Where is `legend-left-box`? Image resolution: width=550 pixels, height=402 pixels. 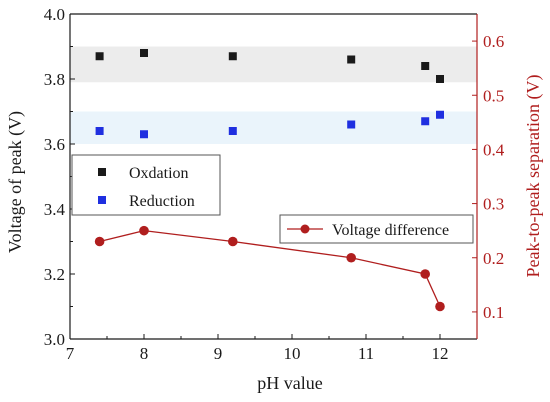 legend-left-box is located at coordinates (146, 185).